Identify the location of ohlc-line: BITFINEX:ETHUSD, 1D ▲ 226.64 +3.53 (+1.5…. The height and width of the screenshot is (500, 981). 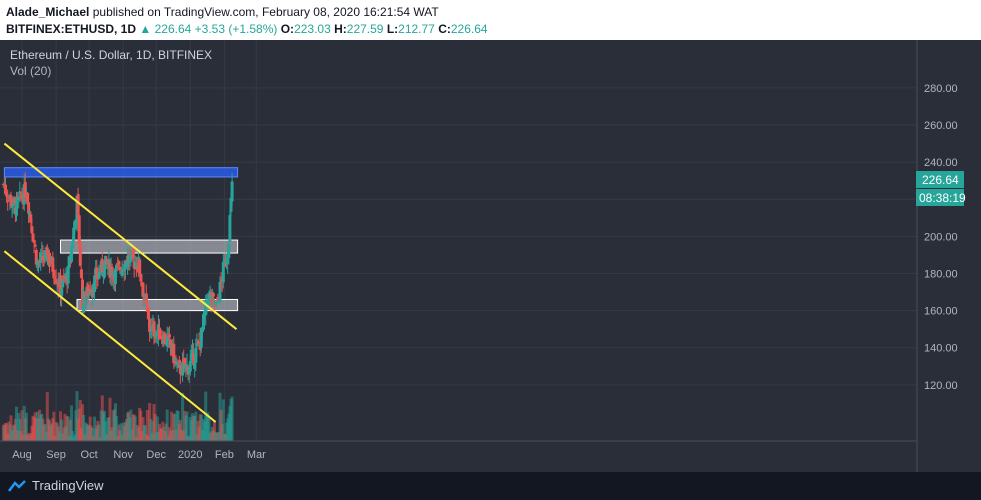
(247, 29).